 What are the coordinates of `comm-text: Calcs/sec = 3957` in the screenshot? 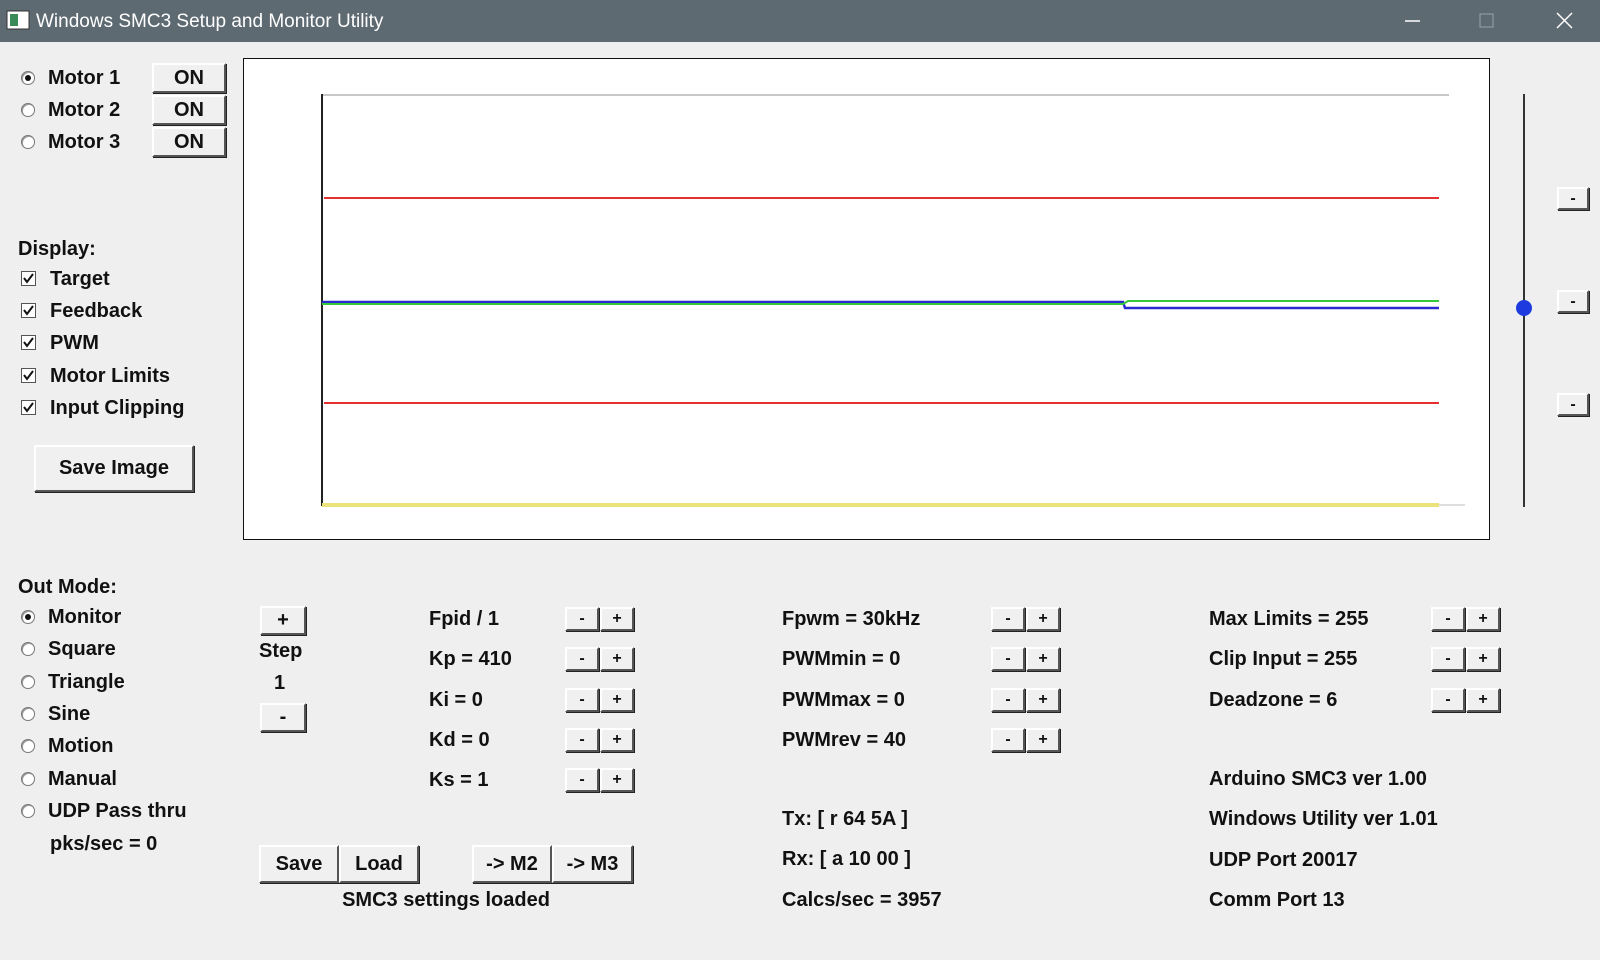 It's located at (862, 899).